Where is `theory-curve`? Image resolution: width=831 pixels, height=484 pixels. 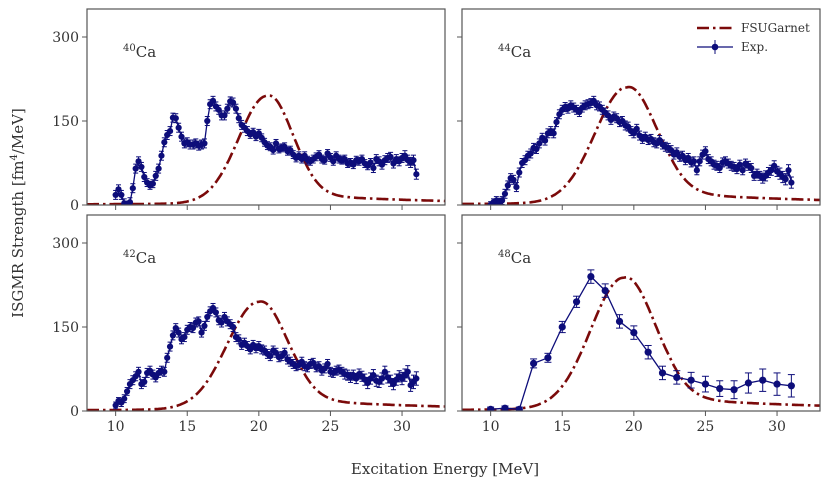 theory-curve is located at coordinates (641, 343).